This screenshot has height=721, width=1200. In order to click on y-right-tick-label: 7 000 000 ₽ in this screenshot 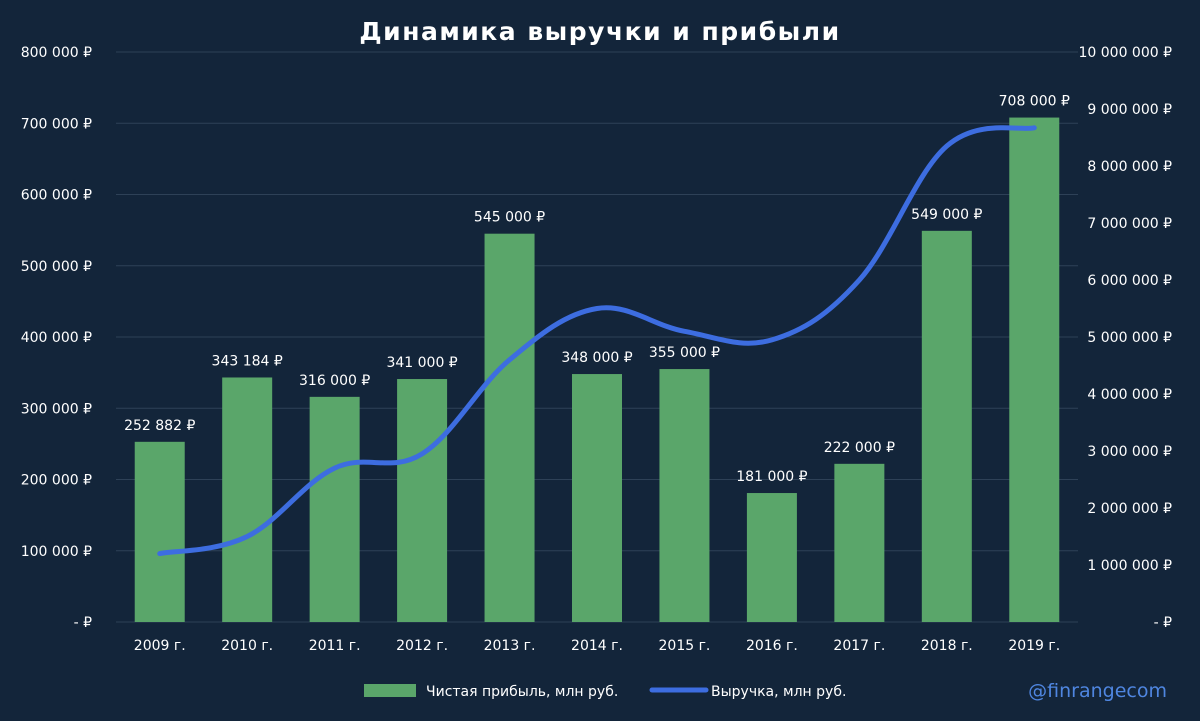, I will do `click(1129, 224)`.